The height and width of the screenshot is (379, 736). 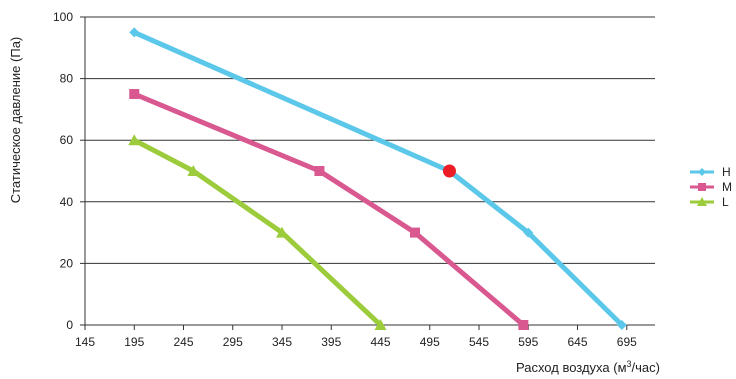 I want to click on x-tick-label-595: 595, so click(x=528, y=342).